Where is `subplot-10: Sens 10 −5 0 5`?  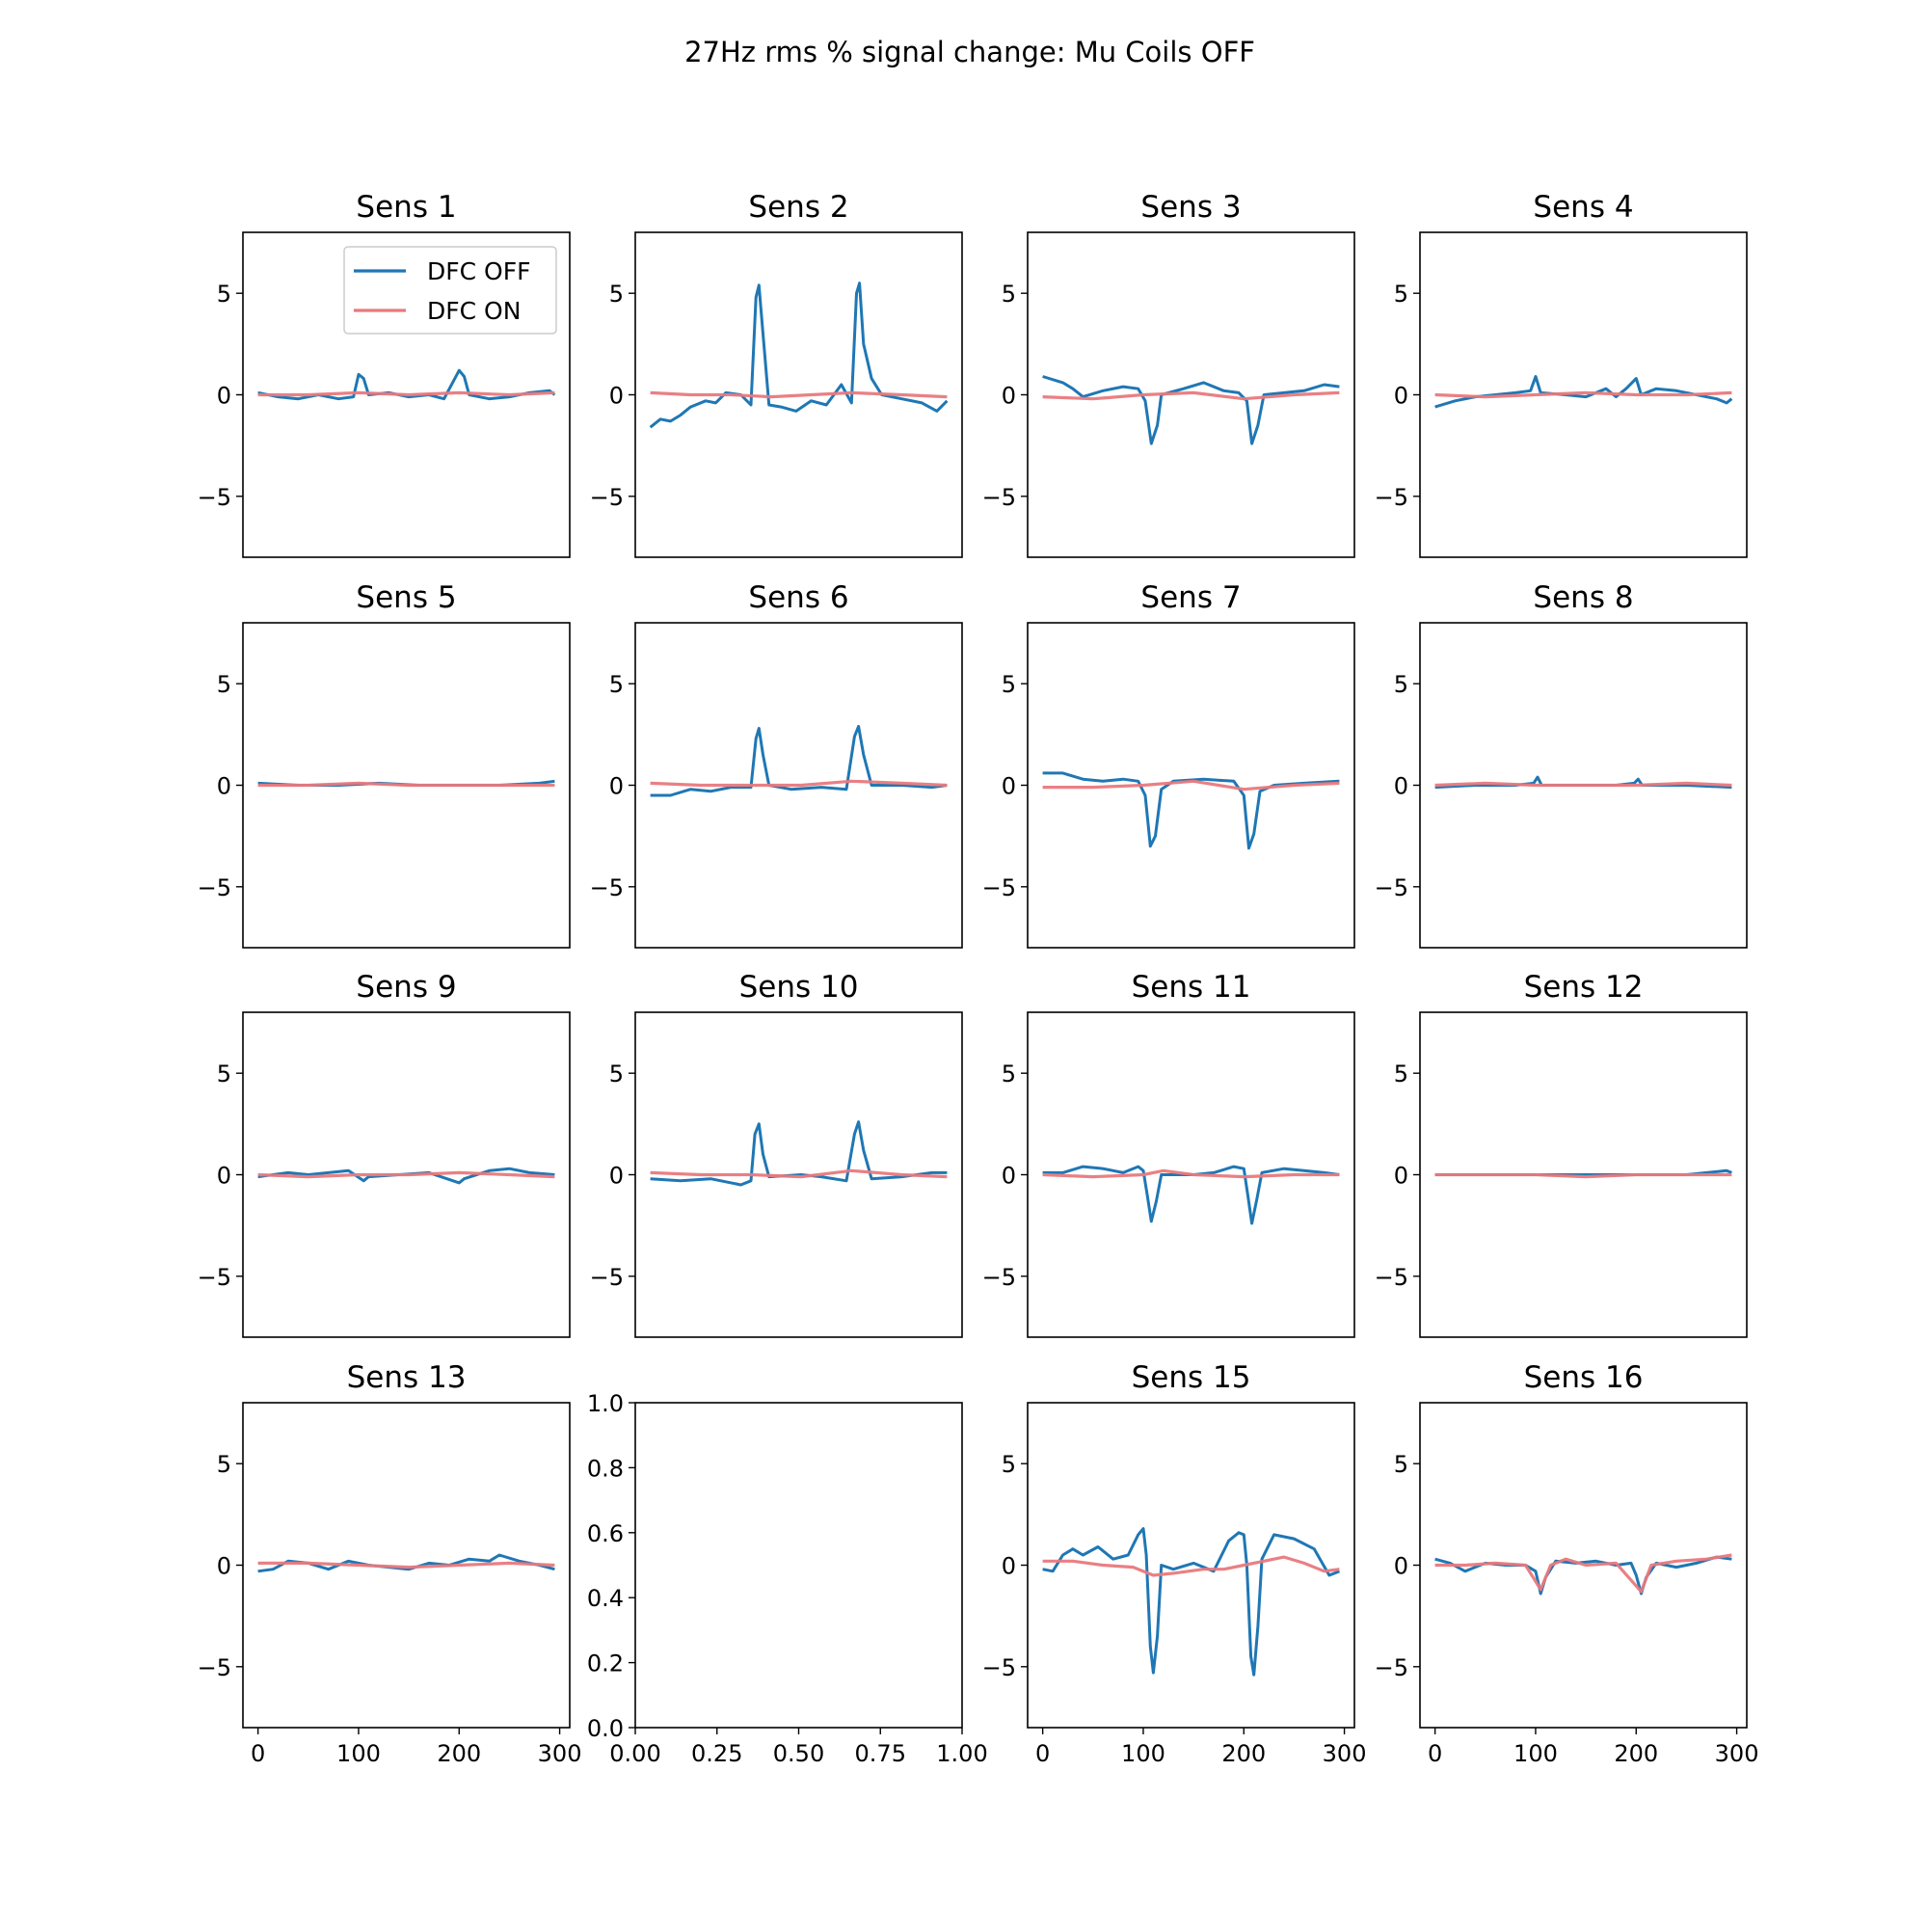 subplot-10: Sens 10 −5 0 5 is located at coordinates (776, 1154).